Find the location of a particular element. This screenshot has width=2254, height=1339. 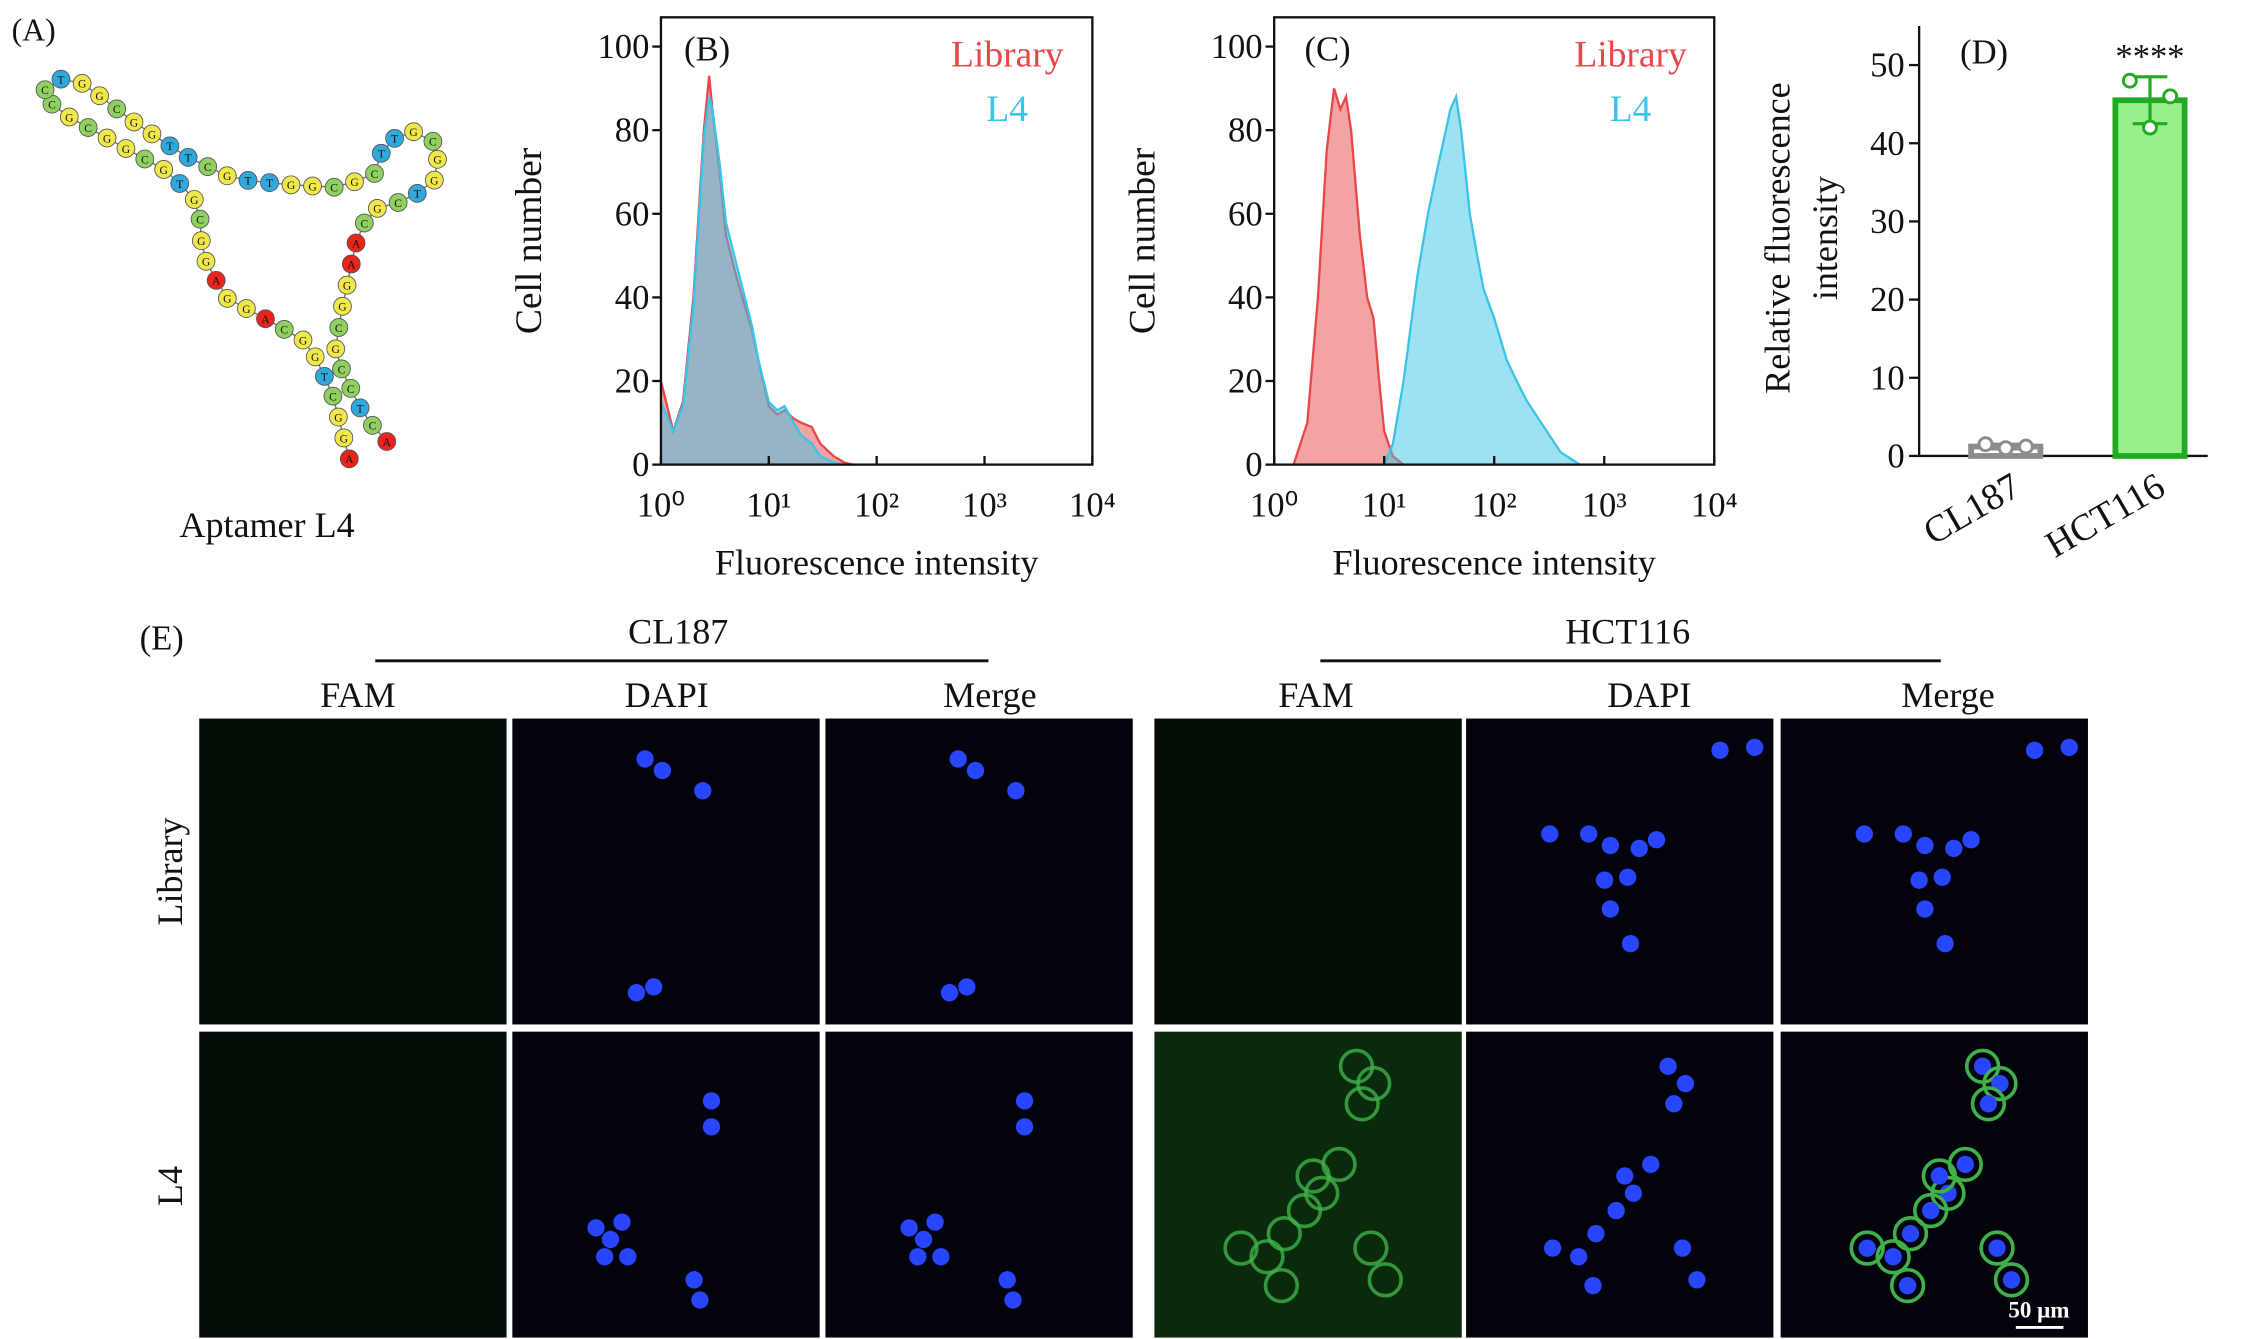

x-tick-label: 10⁴ is located at coordinates (1714, 506).